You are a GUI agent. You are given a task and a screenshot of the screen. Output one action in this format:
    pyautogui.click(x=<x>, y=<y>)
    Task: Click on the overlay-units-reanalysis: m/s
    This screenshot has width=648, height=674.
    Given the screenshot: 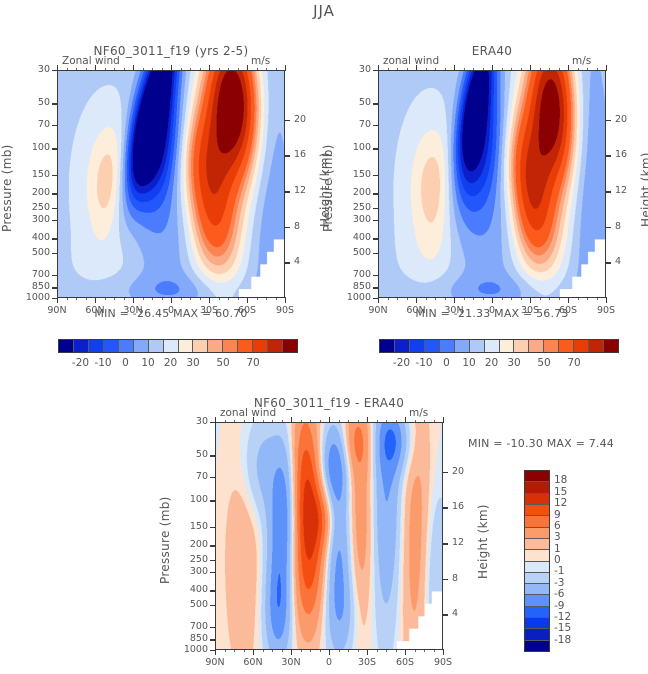 What is the action you would take?
    pyautogui.click(x=582, y=61)
    